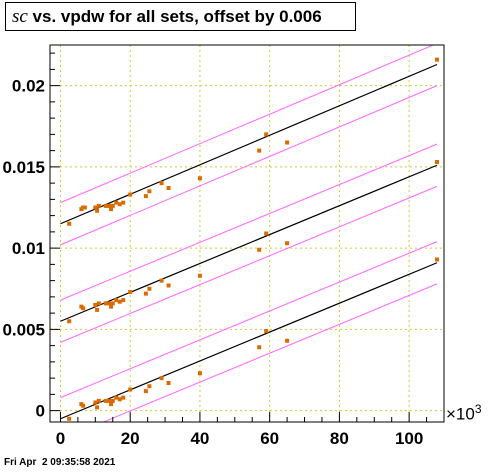  I want to click on chart-title-text: vs. vpdw for all sets, offset by 0.006, so click(174, 16).